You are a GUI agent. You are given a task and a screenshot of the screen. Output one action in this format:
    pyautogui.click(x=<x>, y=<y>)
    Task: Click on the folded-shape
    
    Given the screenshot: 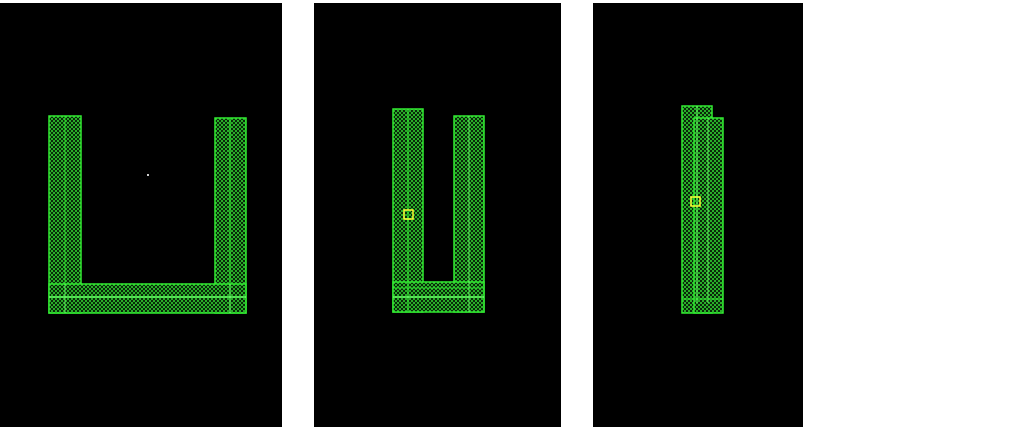 What is the action you would take?
    pyautogui.click(x=702, y=209)
    